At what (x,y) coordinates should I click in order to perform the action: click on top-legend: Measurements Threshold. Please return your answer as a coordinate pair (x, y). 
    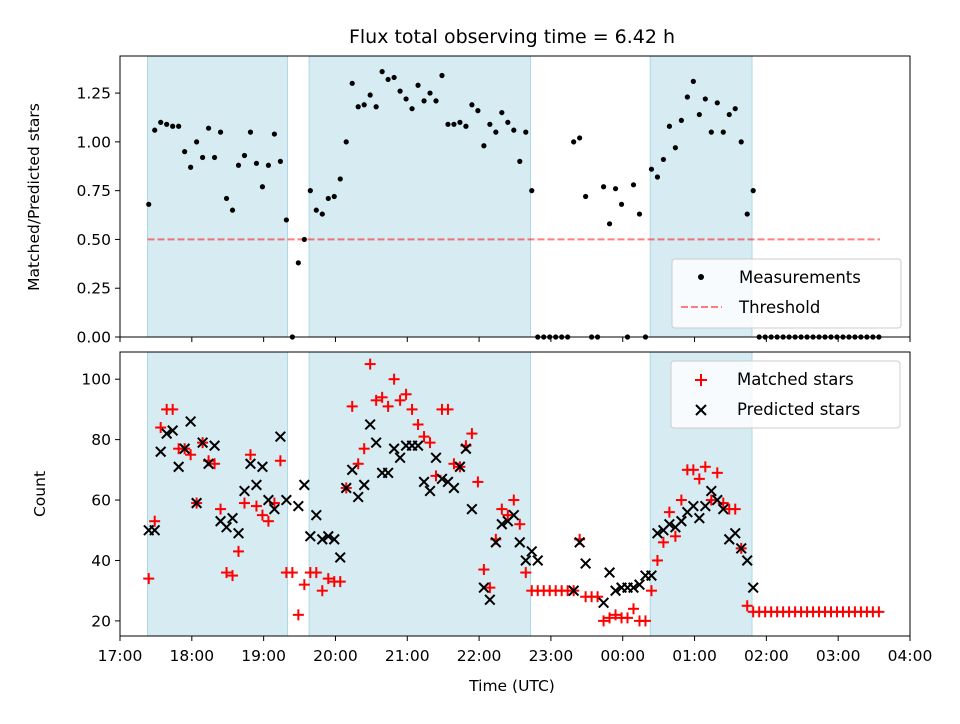
    Looking at the image, I should click on (786, 293).